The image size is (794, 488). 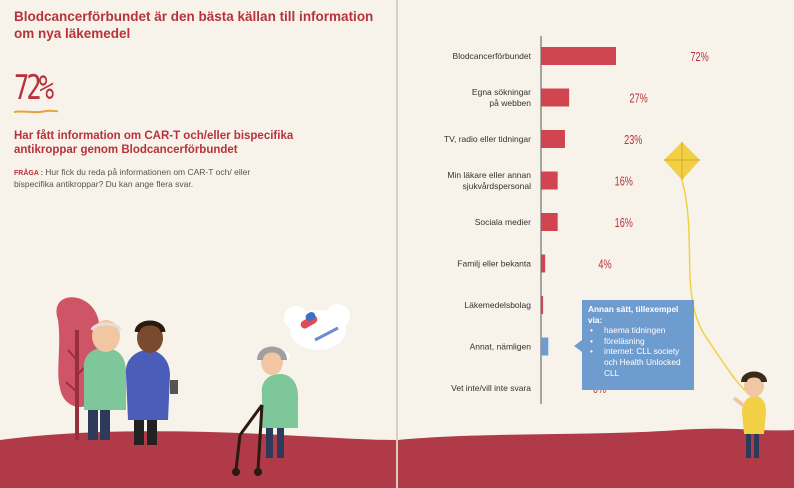 What do you see at coordinates (501, 92) in the screenshot?
I see `category-label: Egna sökningar` at bounding box center [501, 92].